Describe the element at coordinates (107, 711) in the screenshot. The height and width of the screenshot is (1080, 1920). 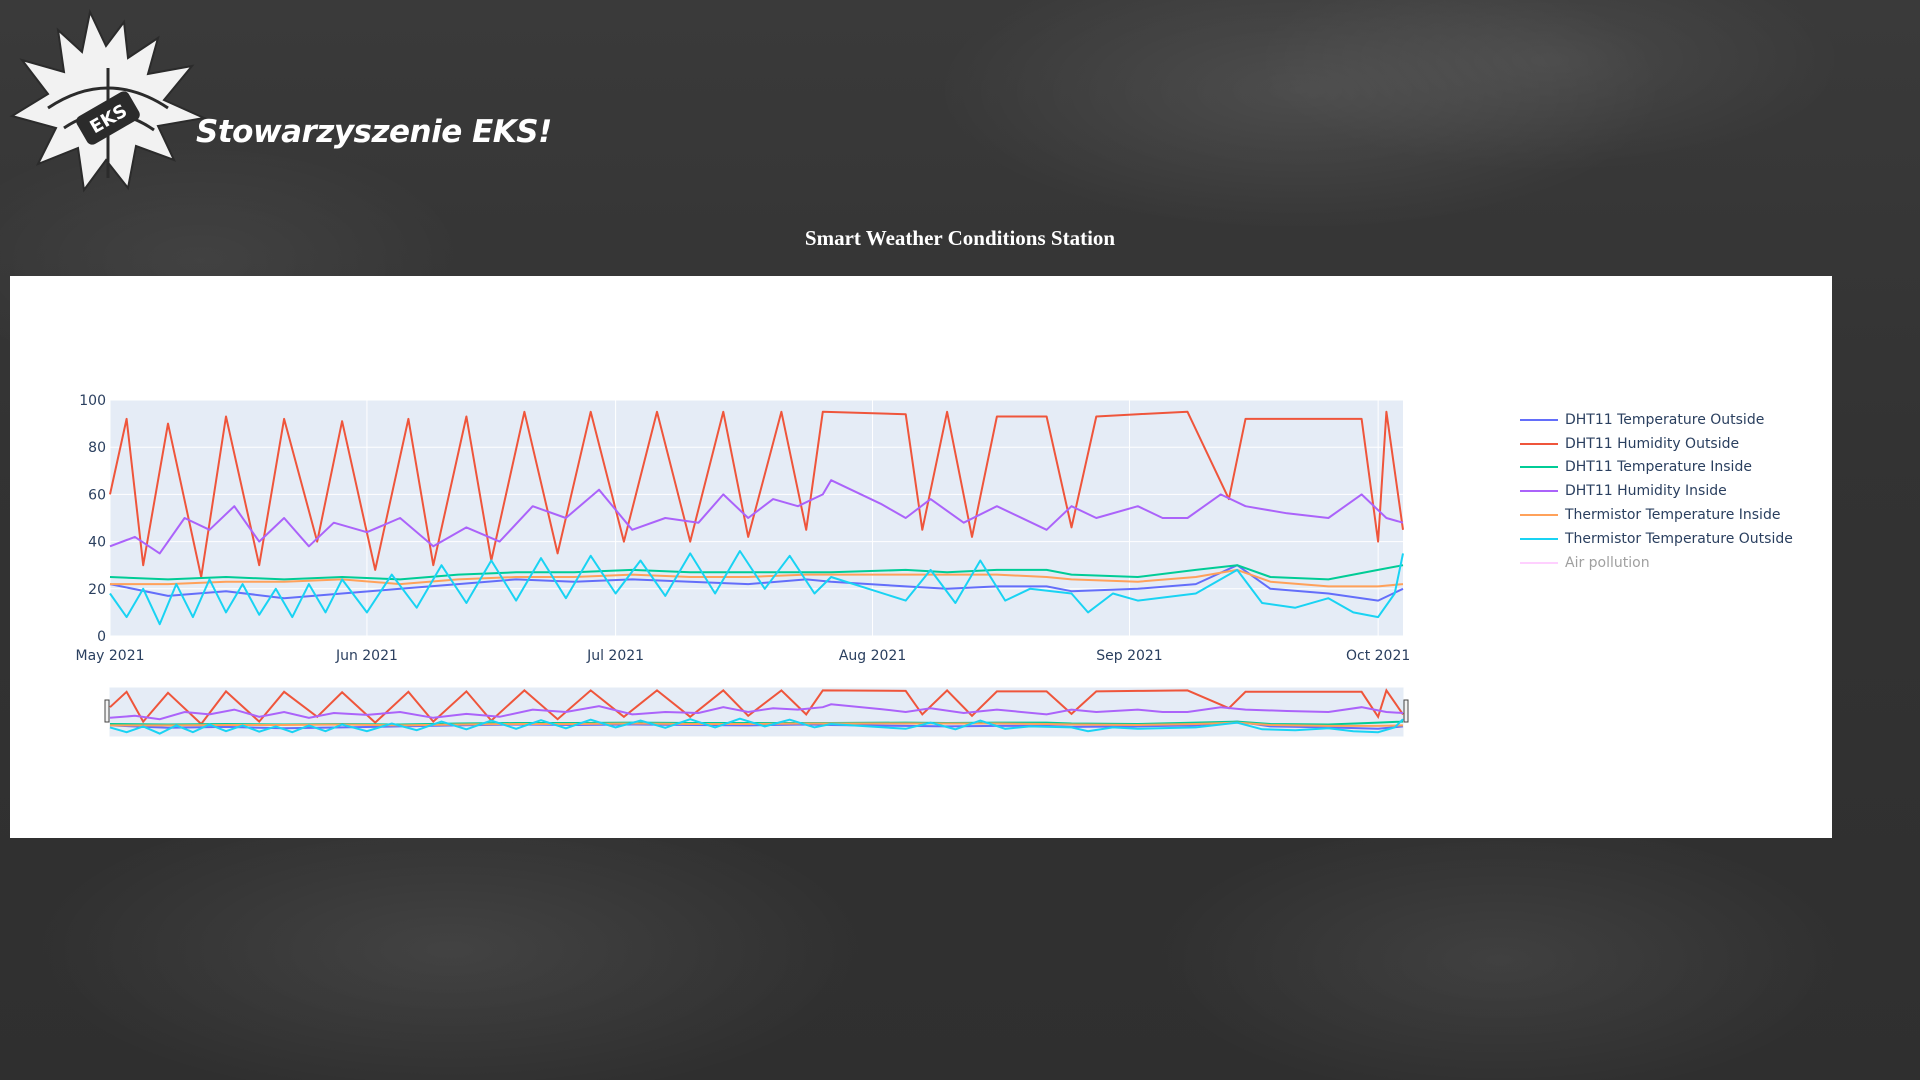
I see `rangeslider-left-handle` at that location.